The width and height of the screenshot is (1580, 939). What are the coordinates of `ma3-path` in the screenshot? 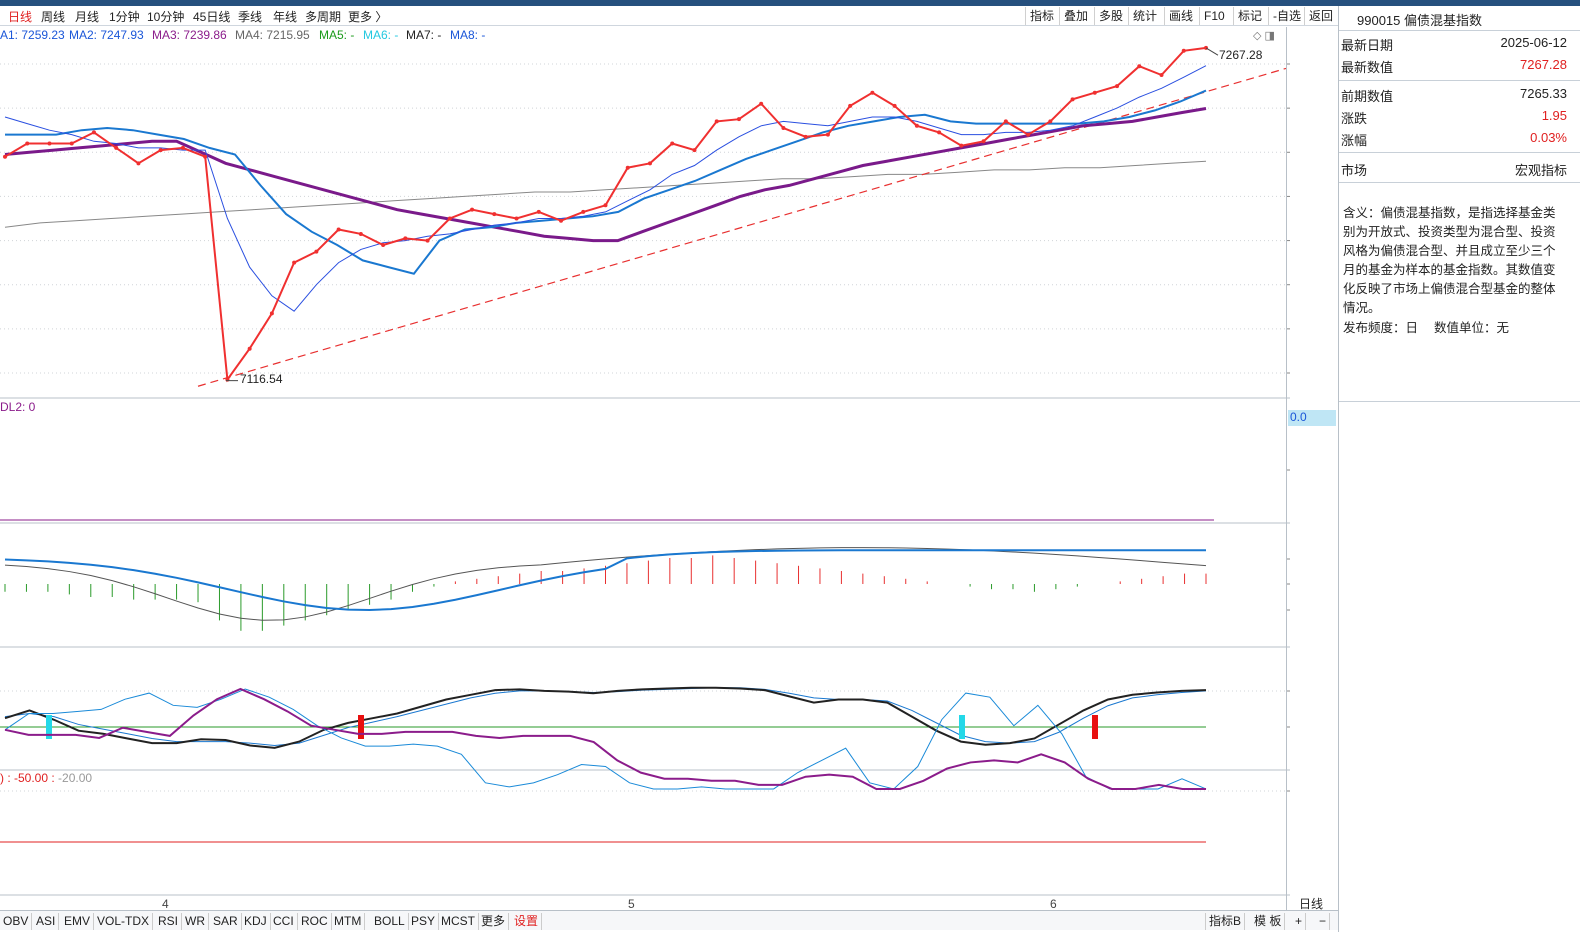 It's located at (605, 175).